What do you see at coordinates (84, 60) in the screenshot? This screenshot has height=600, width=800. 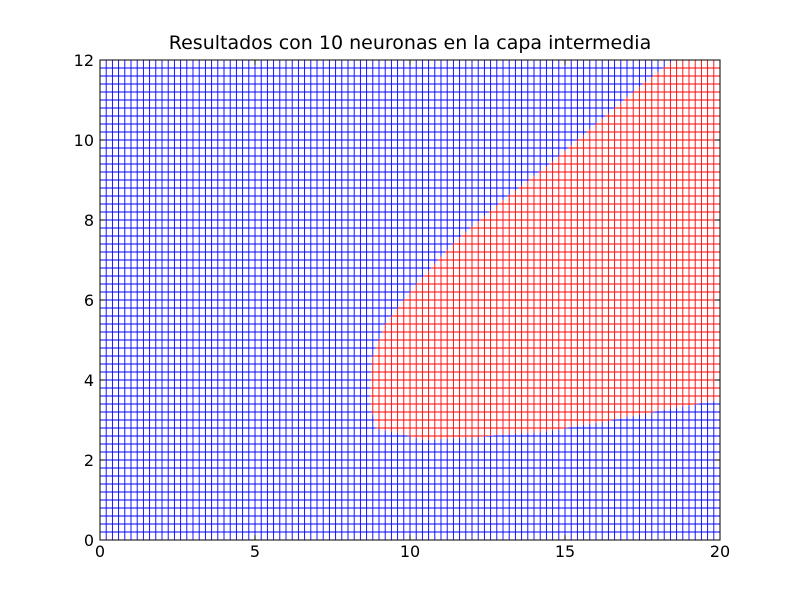 I see `y-tick-label-12: 12` at bounding box center [84, 60].